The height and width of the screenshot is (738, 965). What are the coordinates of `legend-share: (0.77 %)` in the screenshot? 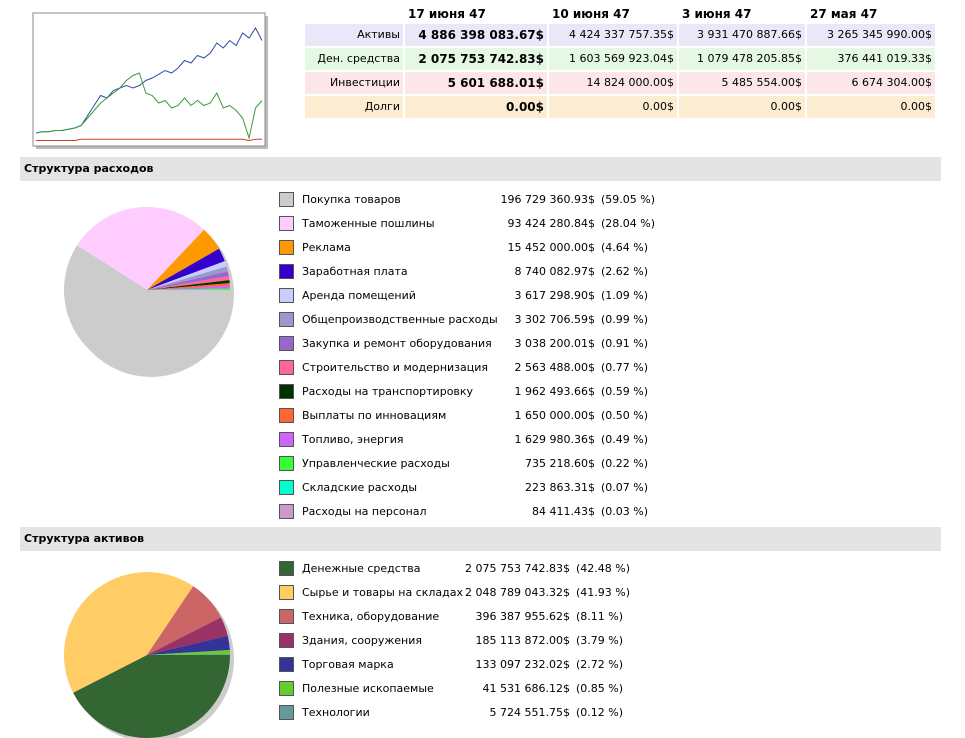 It's located at (625, 367).